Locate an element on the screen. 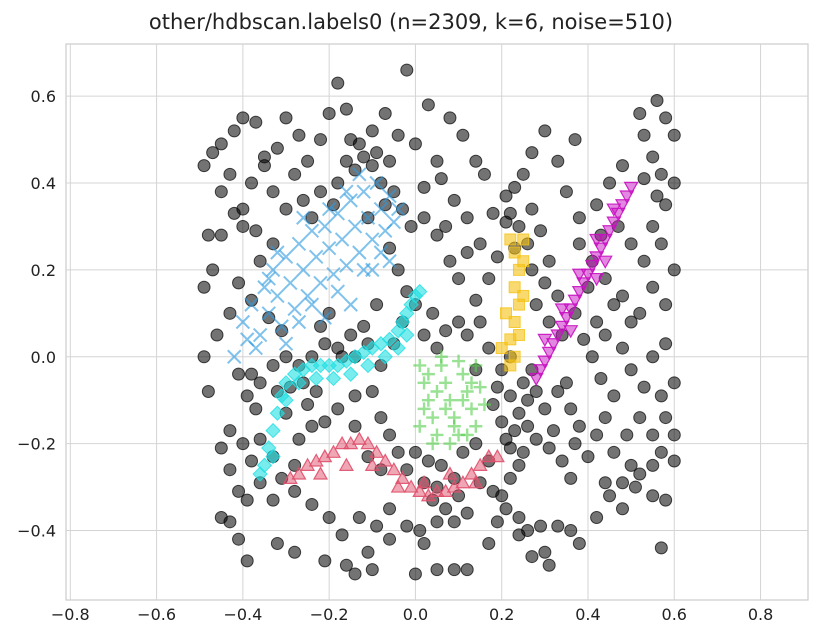 The width and height of the screenshot is (822, 641). x-tick-label: −0.2 is located at coordinates (329, 614).